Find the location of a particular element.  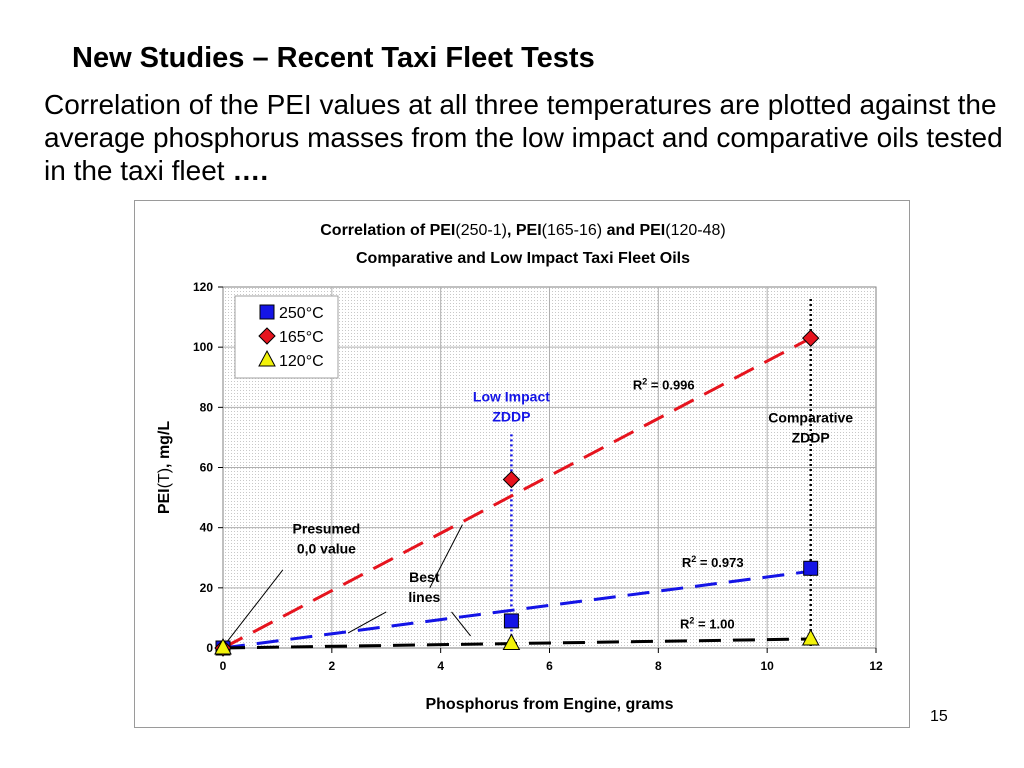

chart-annotation: Low Impact is located at coordinates (511, 396).